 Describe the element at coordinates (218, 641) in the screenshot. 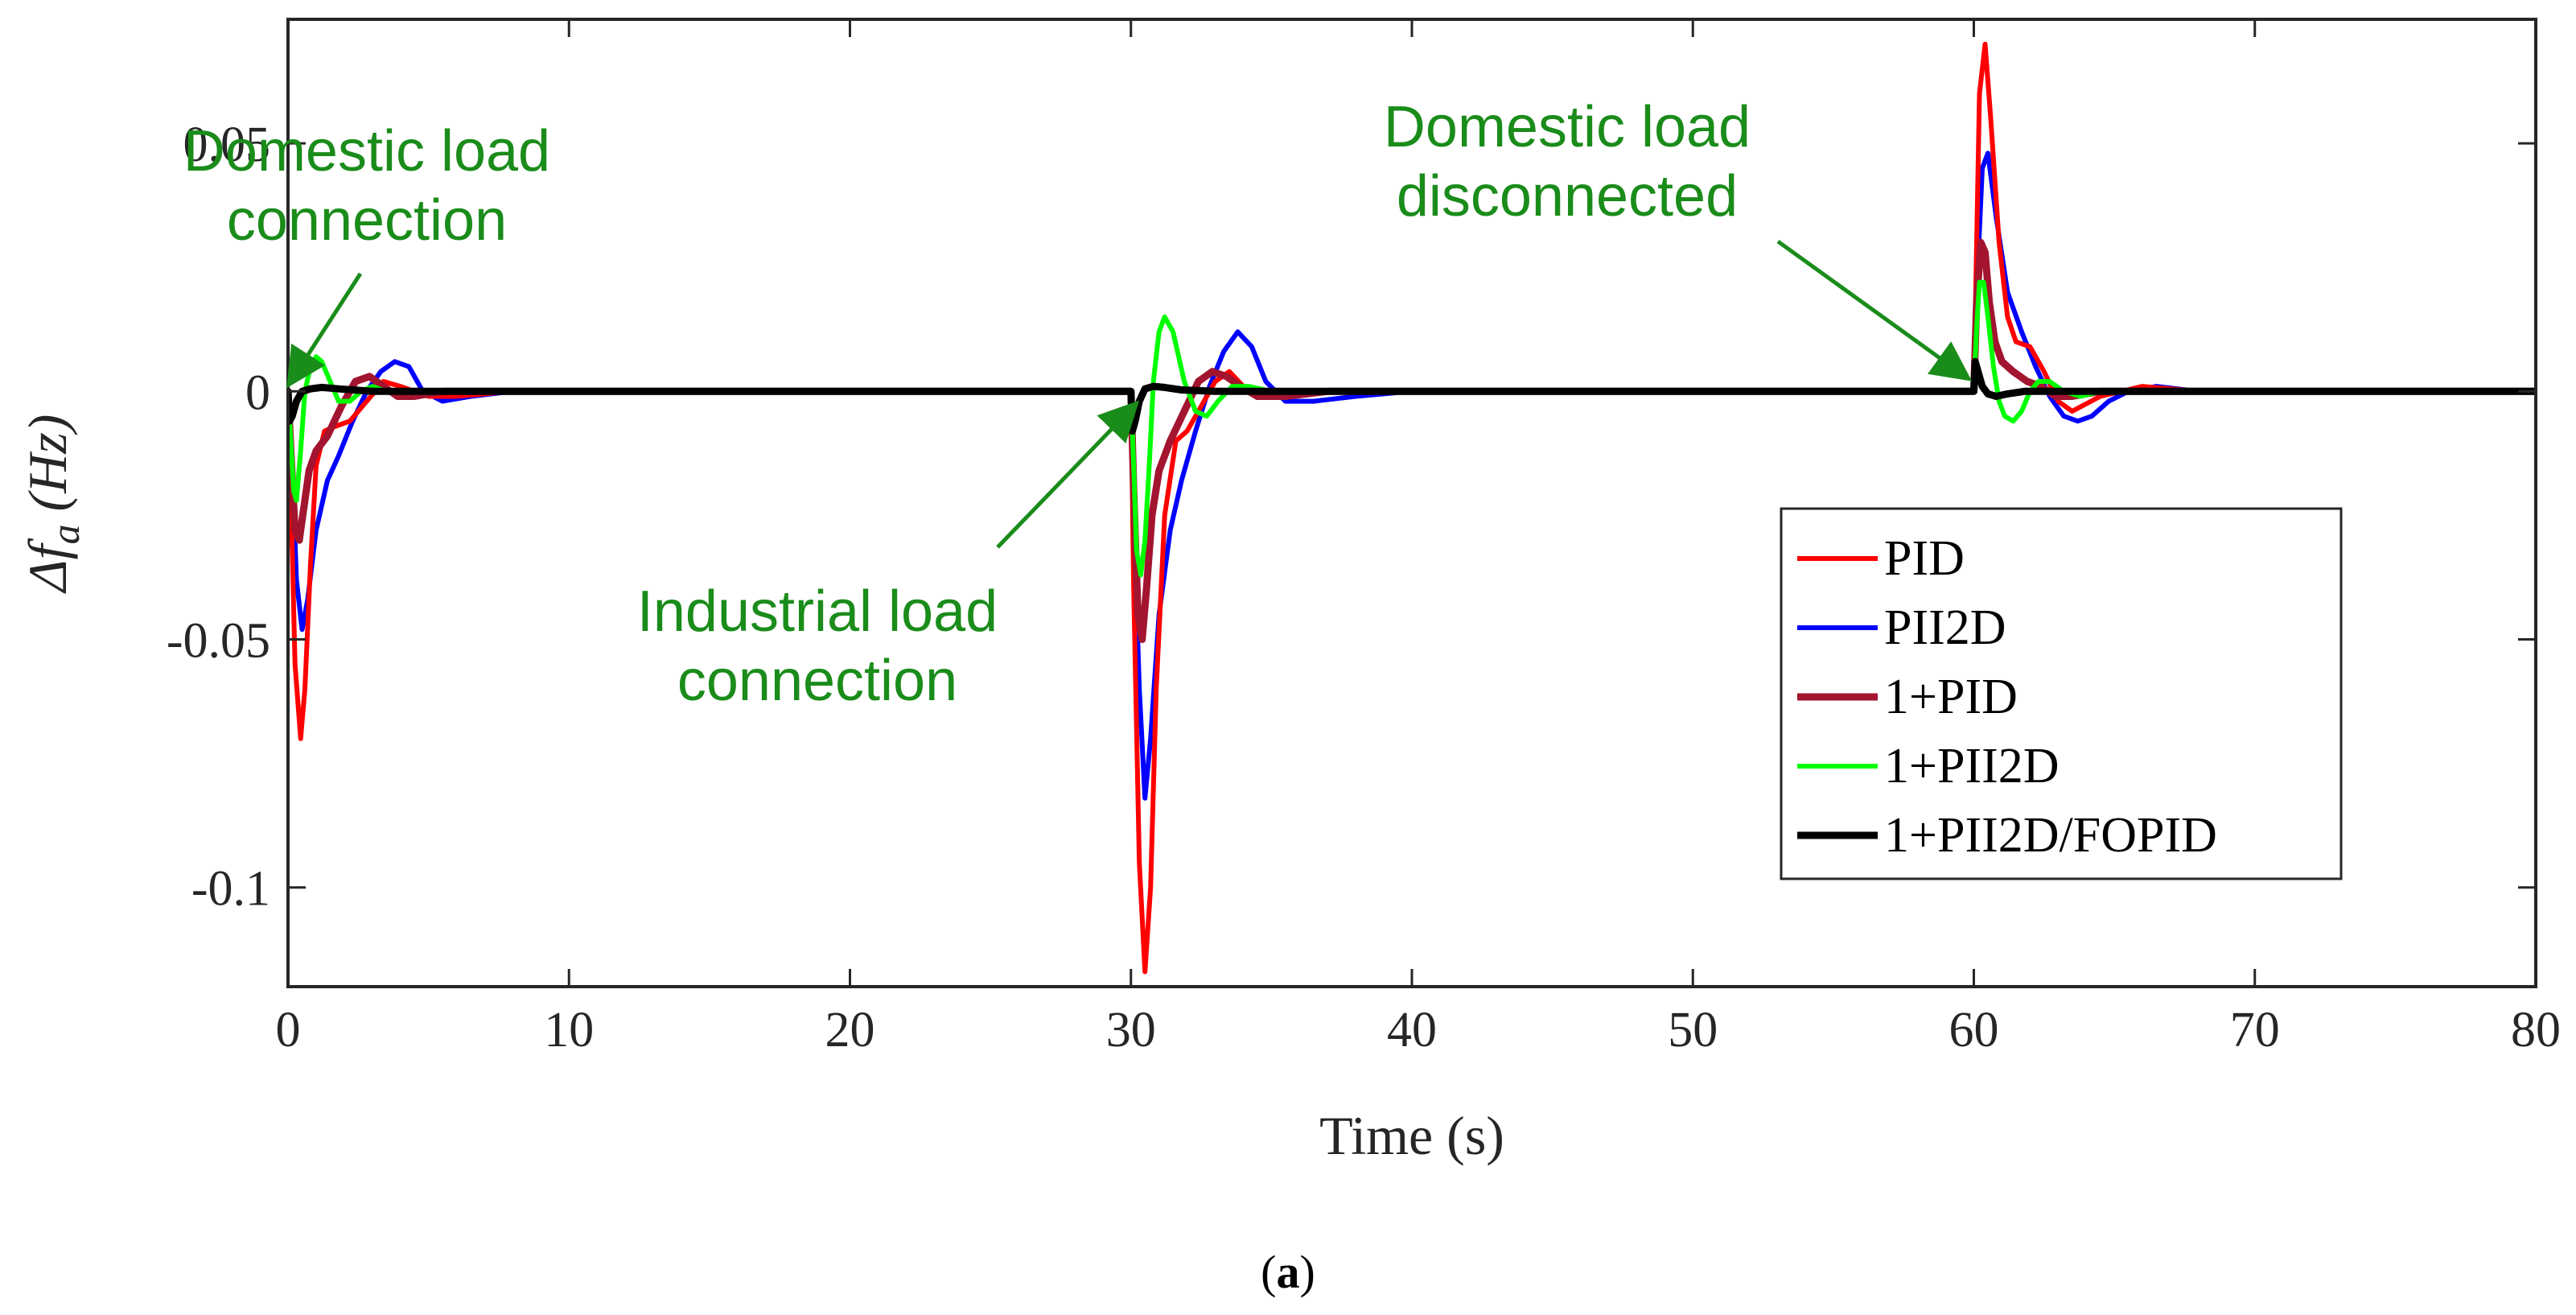

I see `y-tick-label: -0.05` at that location.